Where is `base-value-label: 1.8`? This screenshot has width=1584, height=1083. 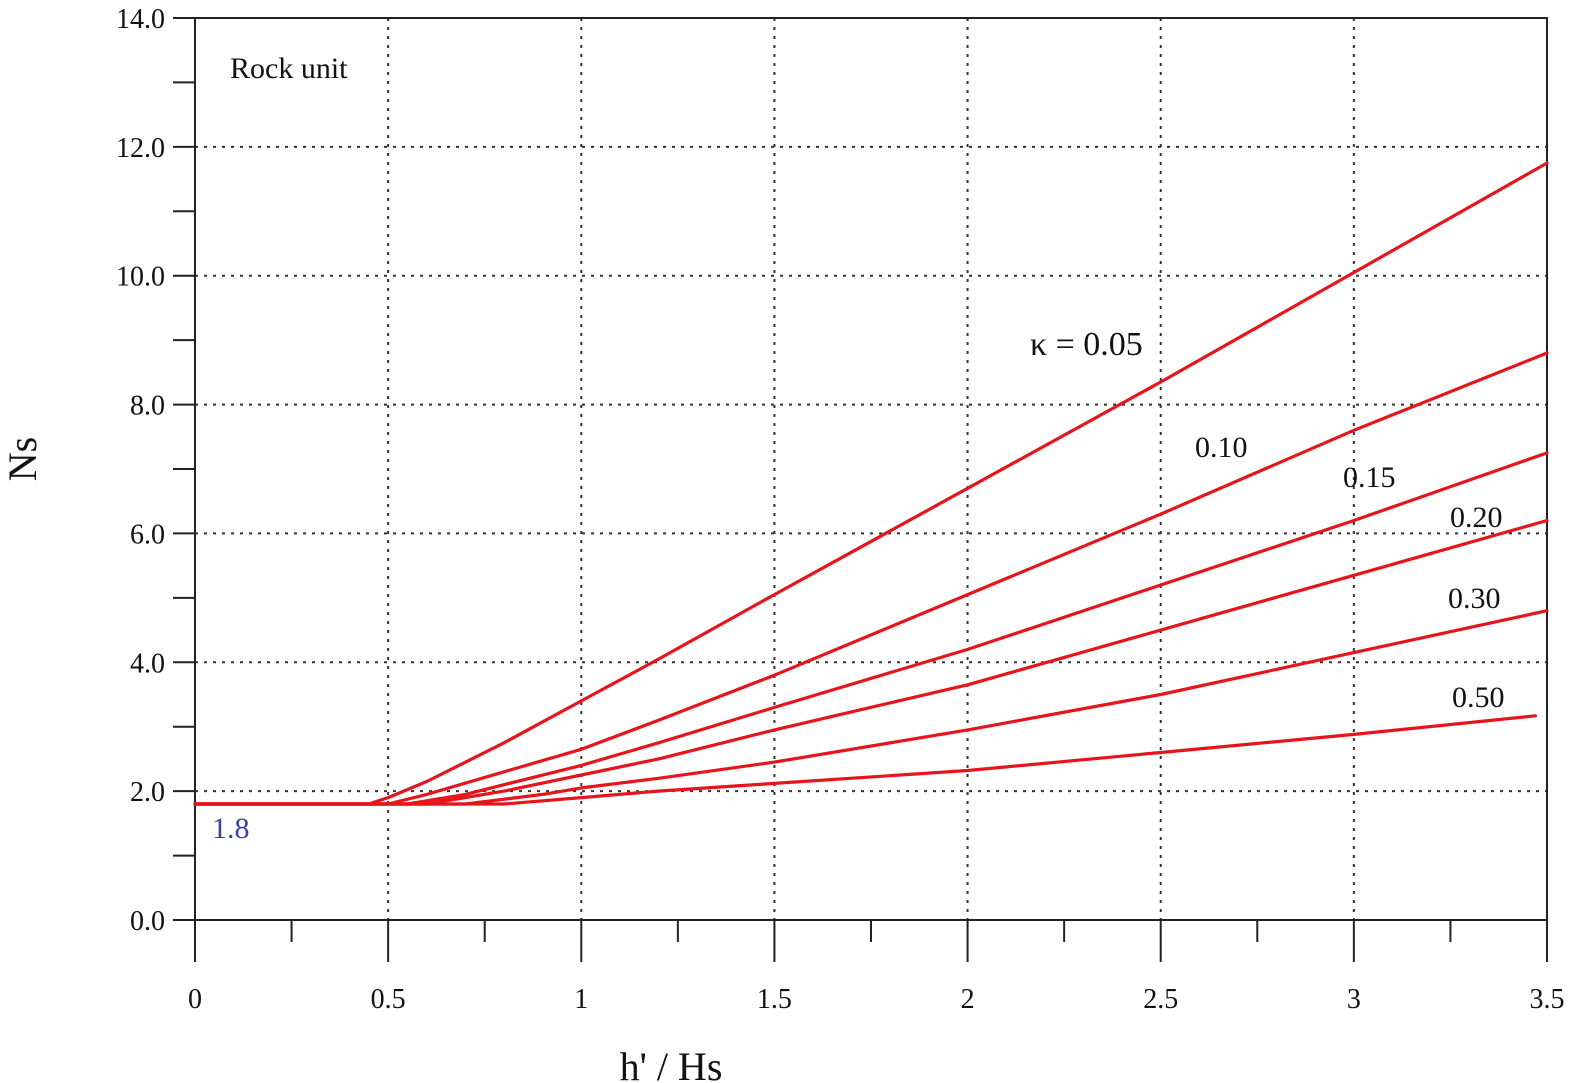
base-value-label: 1.8 is located at coordinates (231, 828).